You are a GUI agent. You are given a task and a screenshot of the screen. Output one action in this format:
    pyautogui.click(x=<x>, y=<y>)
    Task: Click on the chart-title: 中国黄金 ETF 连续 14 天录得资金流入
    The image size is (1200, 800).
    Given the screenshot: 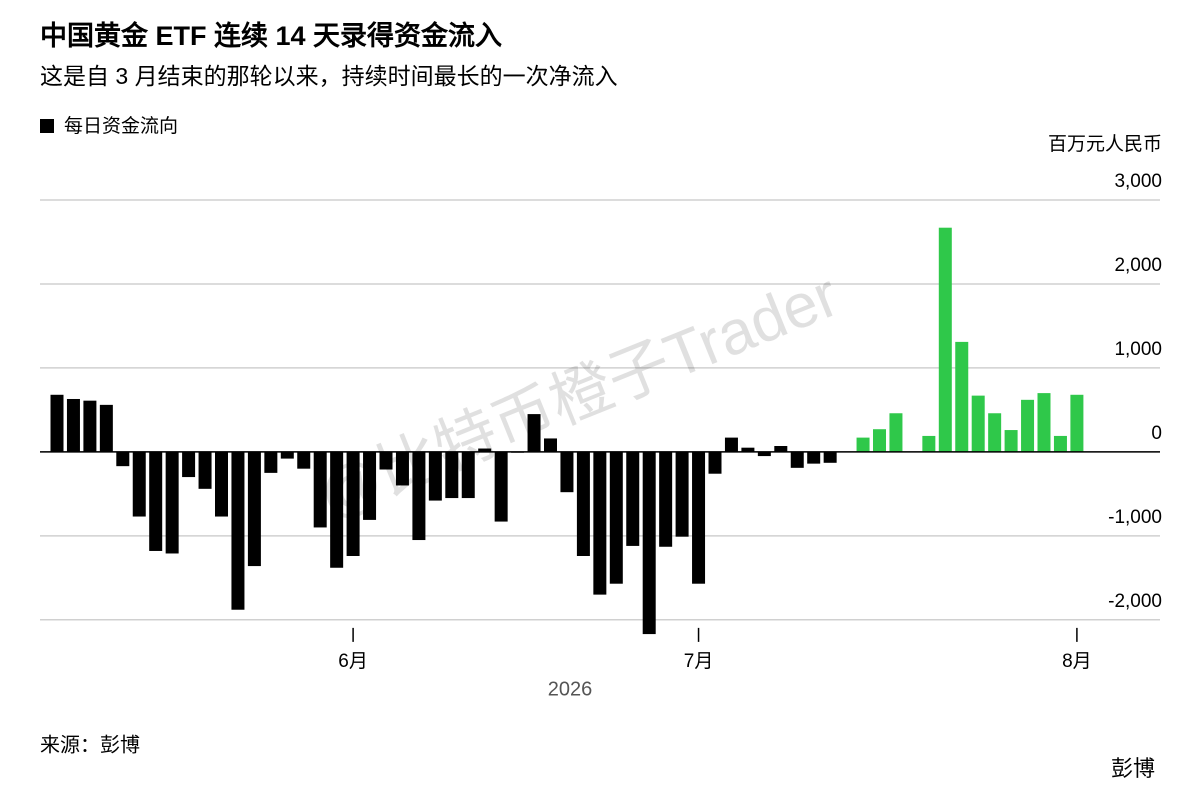 What is the action you would take?
    pyautogui.click(x=271, y=35)
    